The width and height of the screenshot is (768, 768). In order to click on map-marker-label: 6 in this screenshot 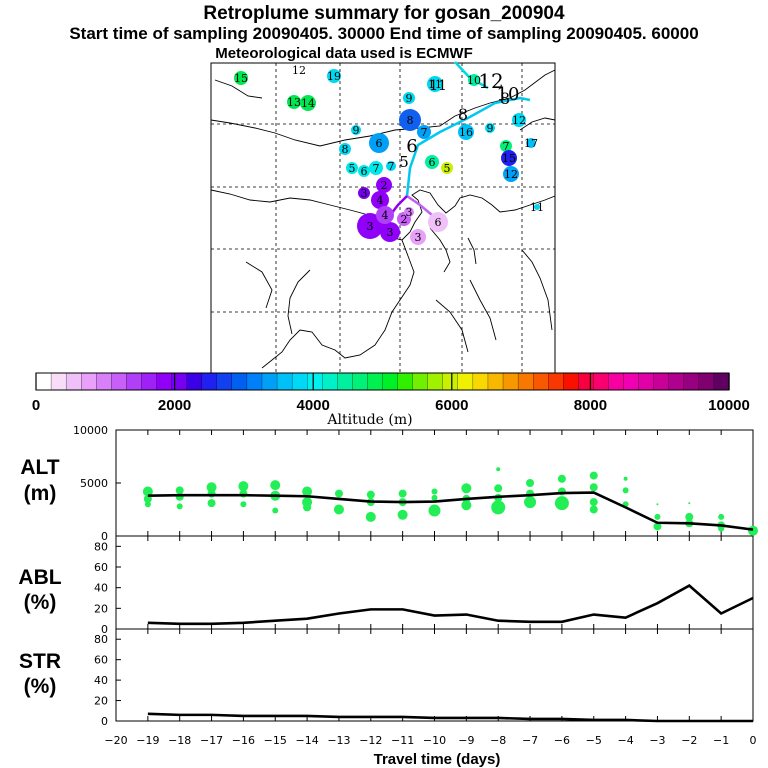, I will do `click(432, 162)`.